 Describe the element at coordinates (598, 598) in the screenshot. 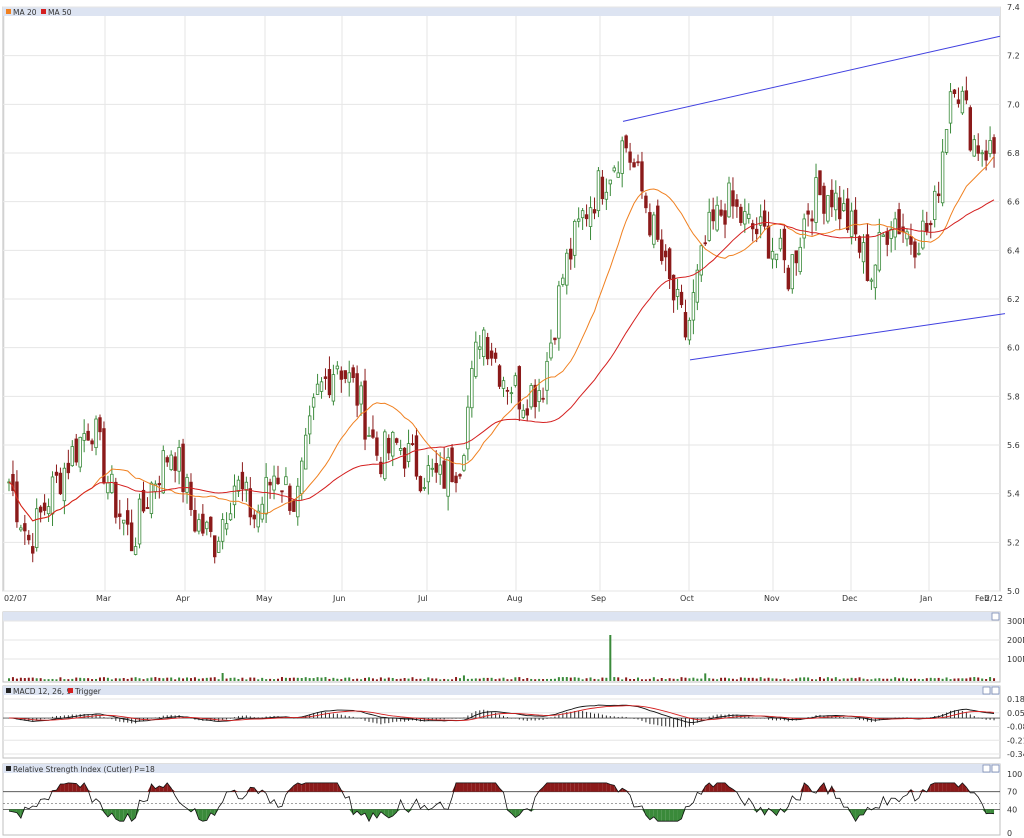

I see `xlabel-7: Sep` at that location.